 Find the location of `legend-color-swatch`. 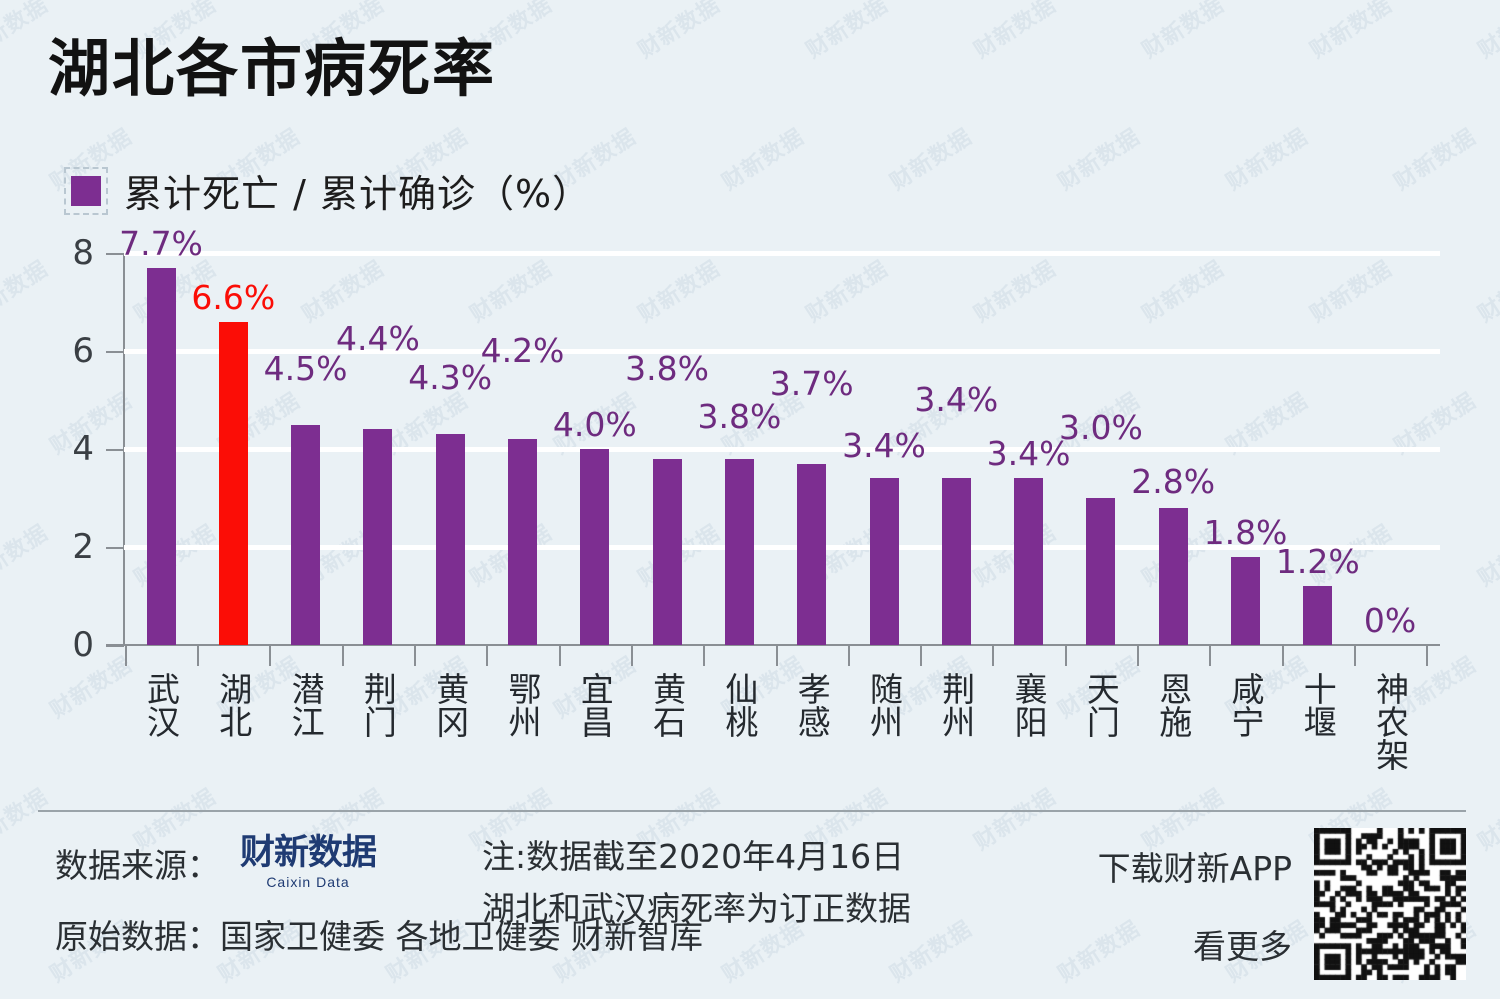

legend-color-swatch is located at coordinates (86, 190).